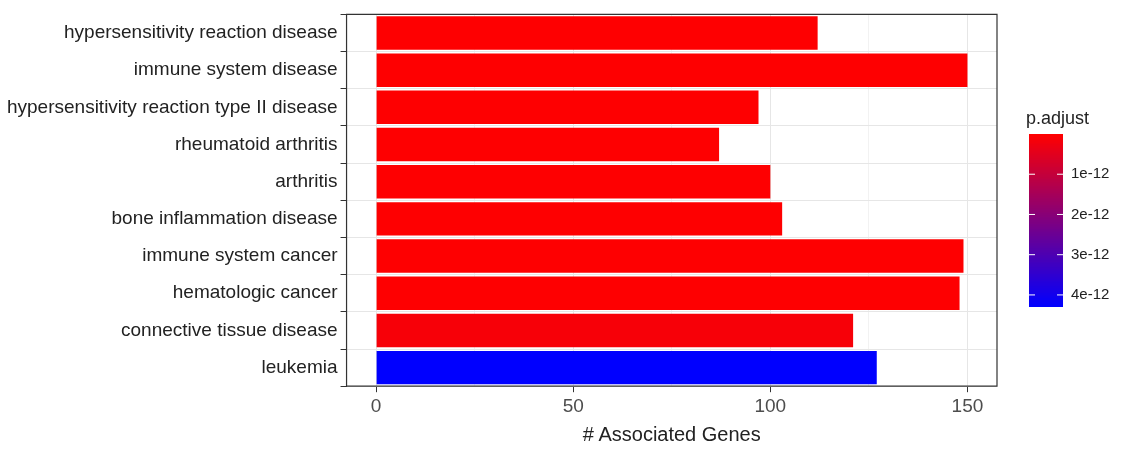 Image resolution: width=1125 pixels, height=455 pixels. I want to click on y-tick-label: connective tissue disease, so click(229, 329).